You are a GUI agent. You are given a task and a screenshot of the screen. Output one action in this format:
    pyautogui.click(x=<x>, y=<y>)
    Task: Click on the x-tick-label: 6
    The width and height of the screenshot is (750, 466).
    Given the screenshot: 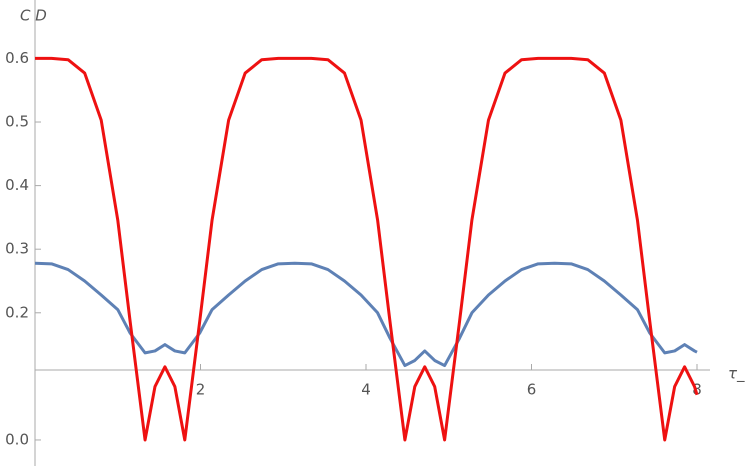 What is the action you would take?
    pyautogui.click(x=532, y=390)
    